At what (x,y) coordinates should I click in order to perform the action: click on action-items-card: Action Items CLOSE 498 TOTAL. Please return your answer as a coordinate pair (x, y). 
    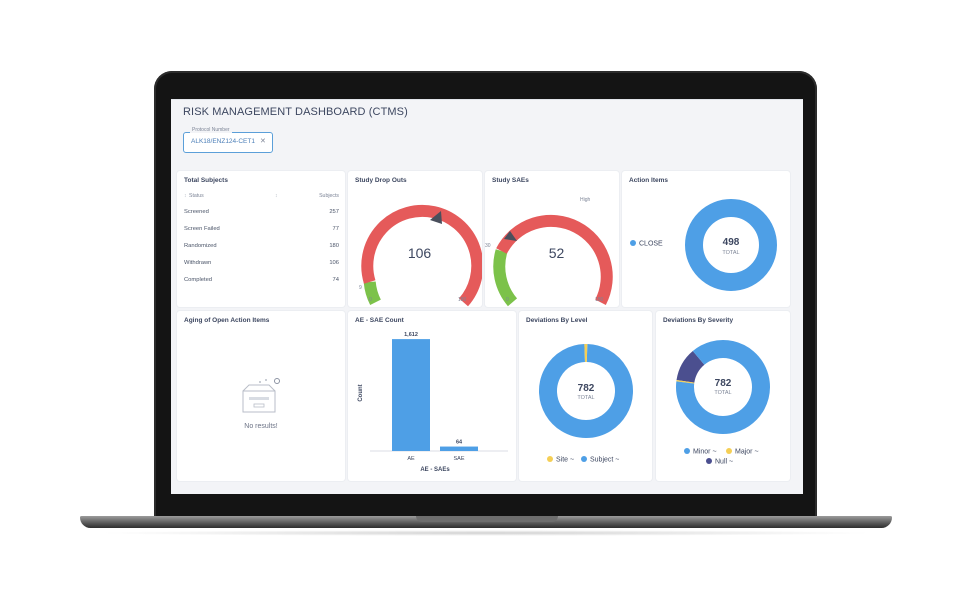
    Looking at the image, I should click on (706, 239).